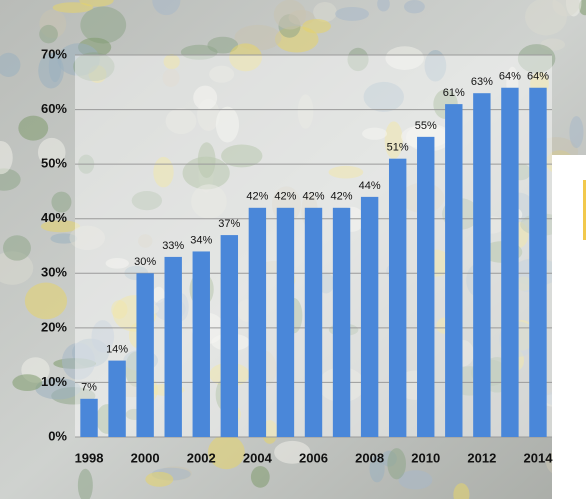  Describe the element at coordinates (54, 108) in the screenshot. I see `y-tick-label: 60%` at that location.